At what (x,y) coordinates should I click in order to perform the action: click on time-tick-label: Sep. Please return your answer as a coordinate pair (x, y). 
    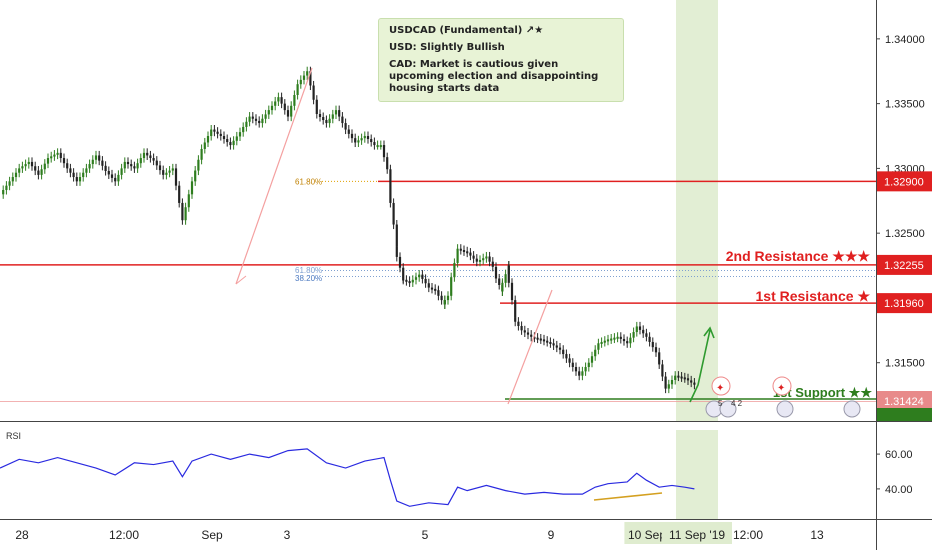
    Looking at the image, I should click on (212, 535).